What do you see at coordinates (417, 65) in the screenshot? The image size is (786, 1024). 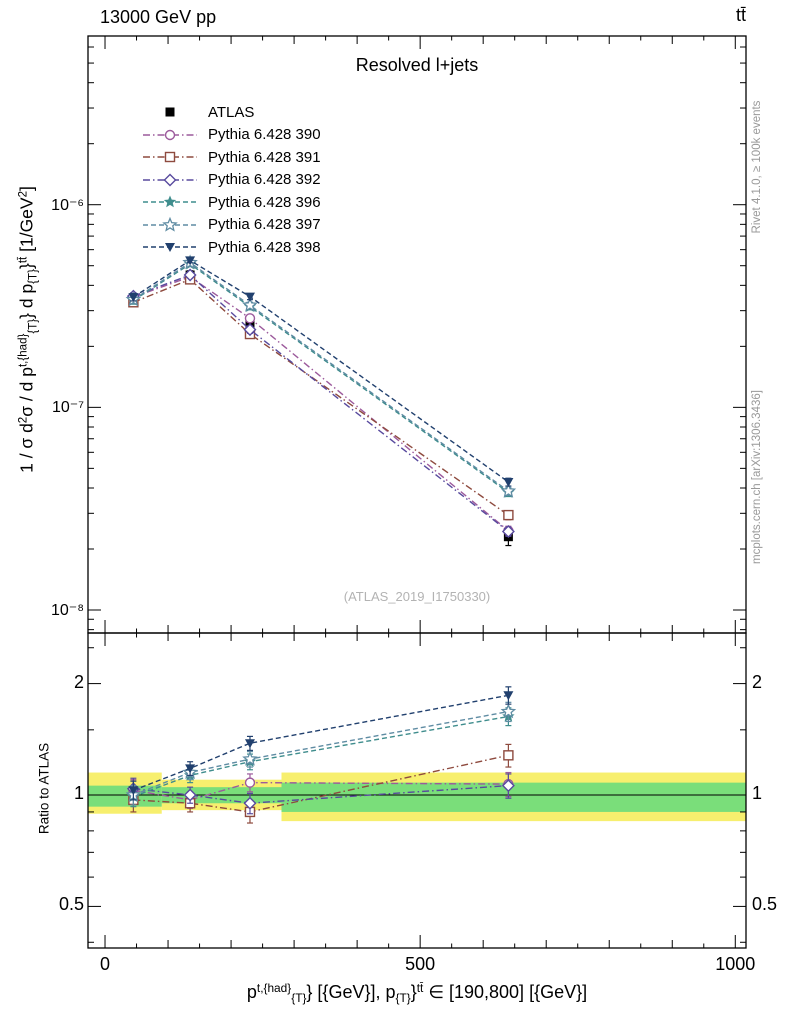 I see `panel-title: Resolved l+jets` at bounding box center [417, 65].